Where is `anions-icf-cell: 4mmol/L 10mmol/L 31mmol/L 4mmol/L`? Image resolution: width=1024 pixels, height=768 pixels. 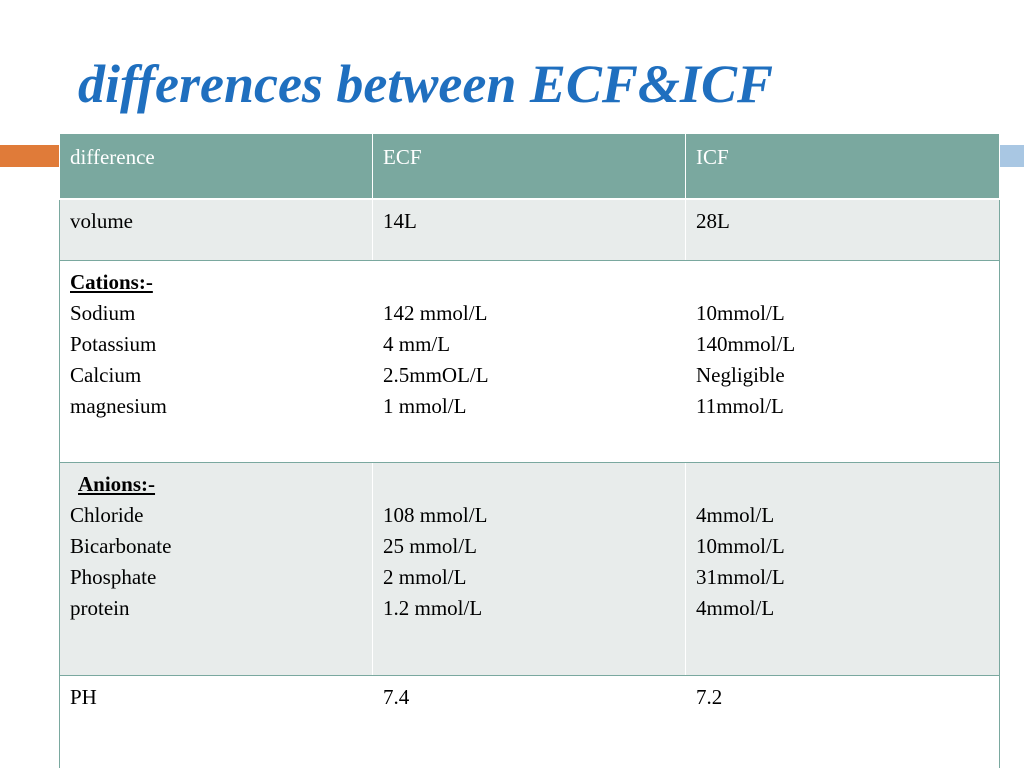 anions-icf-cell: 4mmol/L 10mmol/L 31mmol/L 4mmol/L is located at coordinates (842, 569).